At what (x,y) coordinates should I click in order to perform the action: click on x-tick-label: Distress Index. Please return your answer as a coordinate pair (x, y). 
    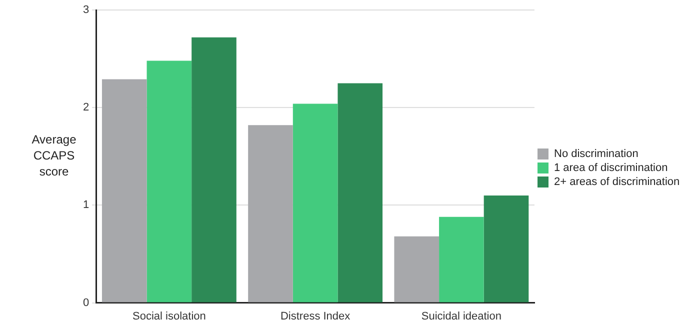
    Looking at the image, I should click on (315, 316).